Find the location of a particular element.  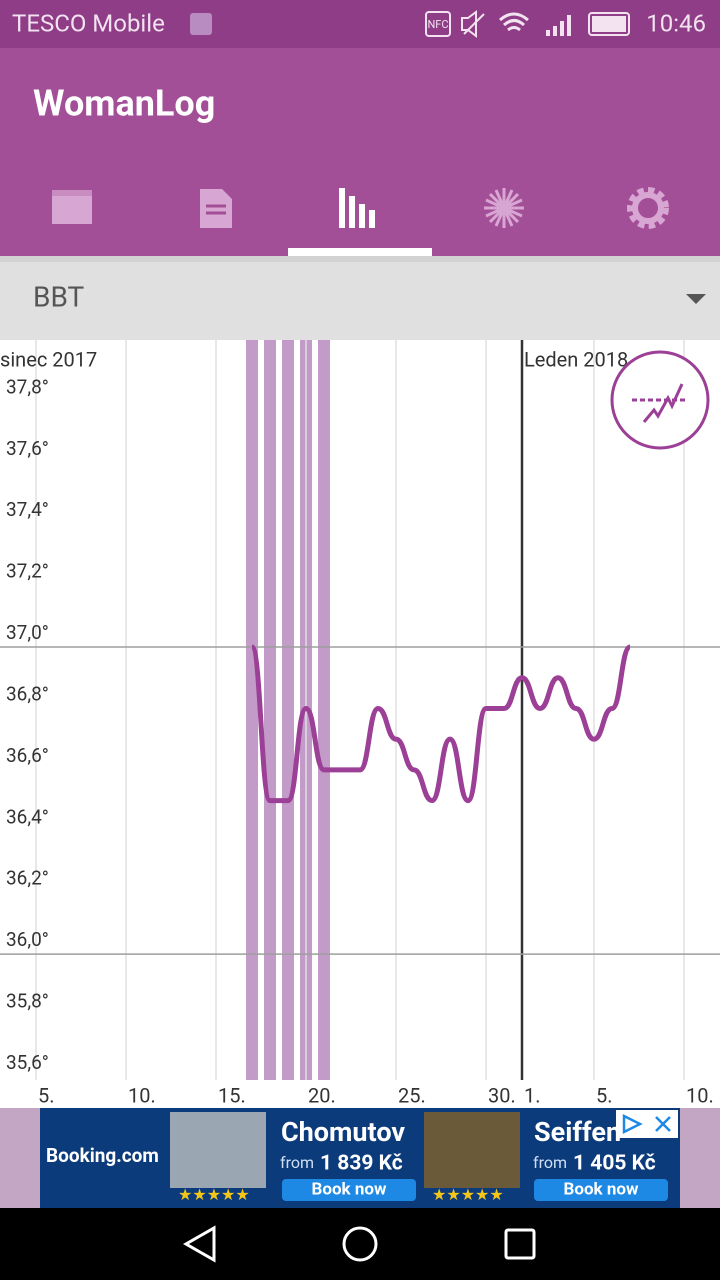

settings-ring is located at coordinates (648, 208).